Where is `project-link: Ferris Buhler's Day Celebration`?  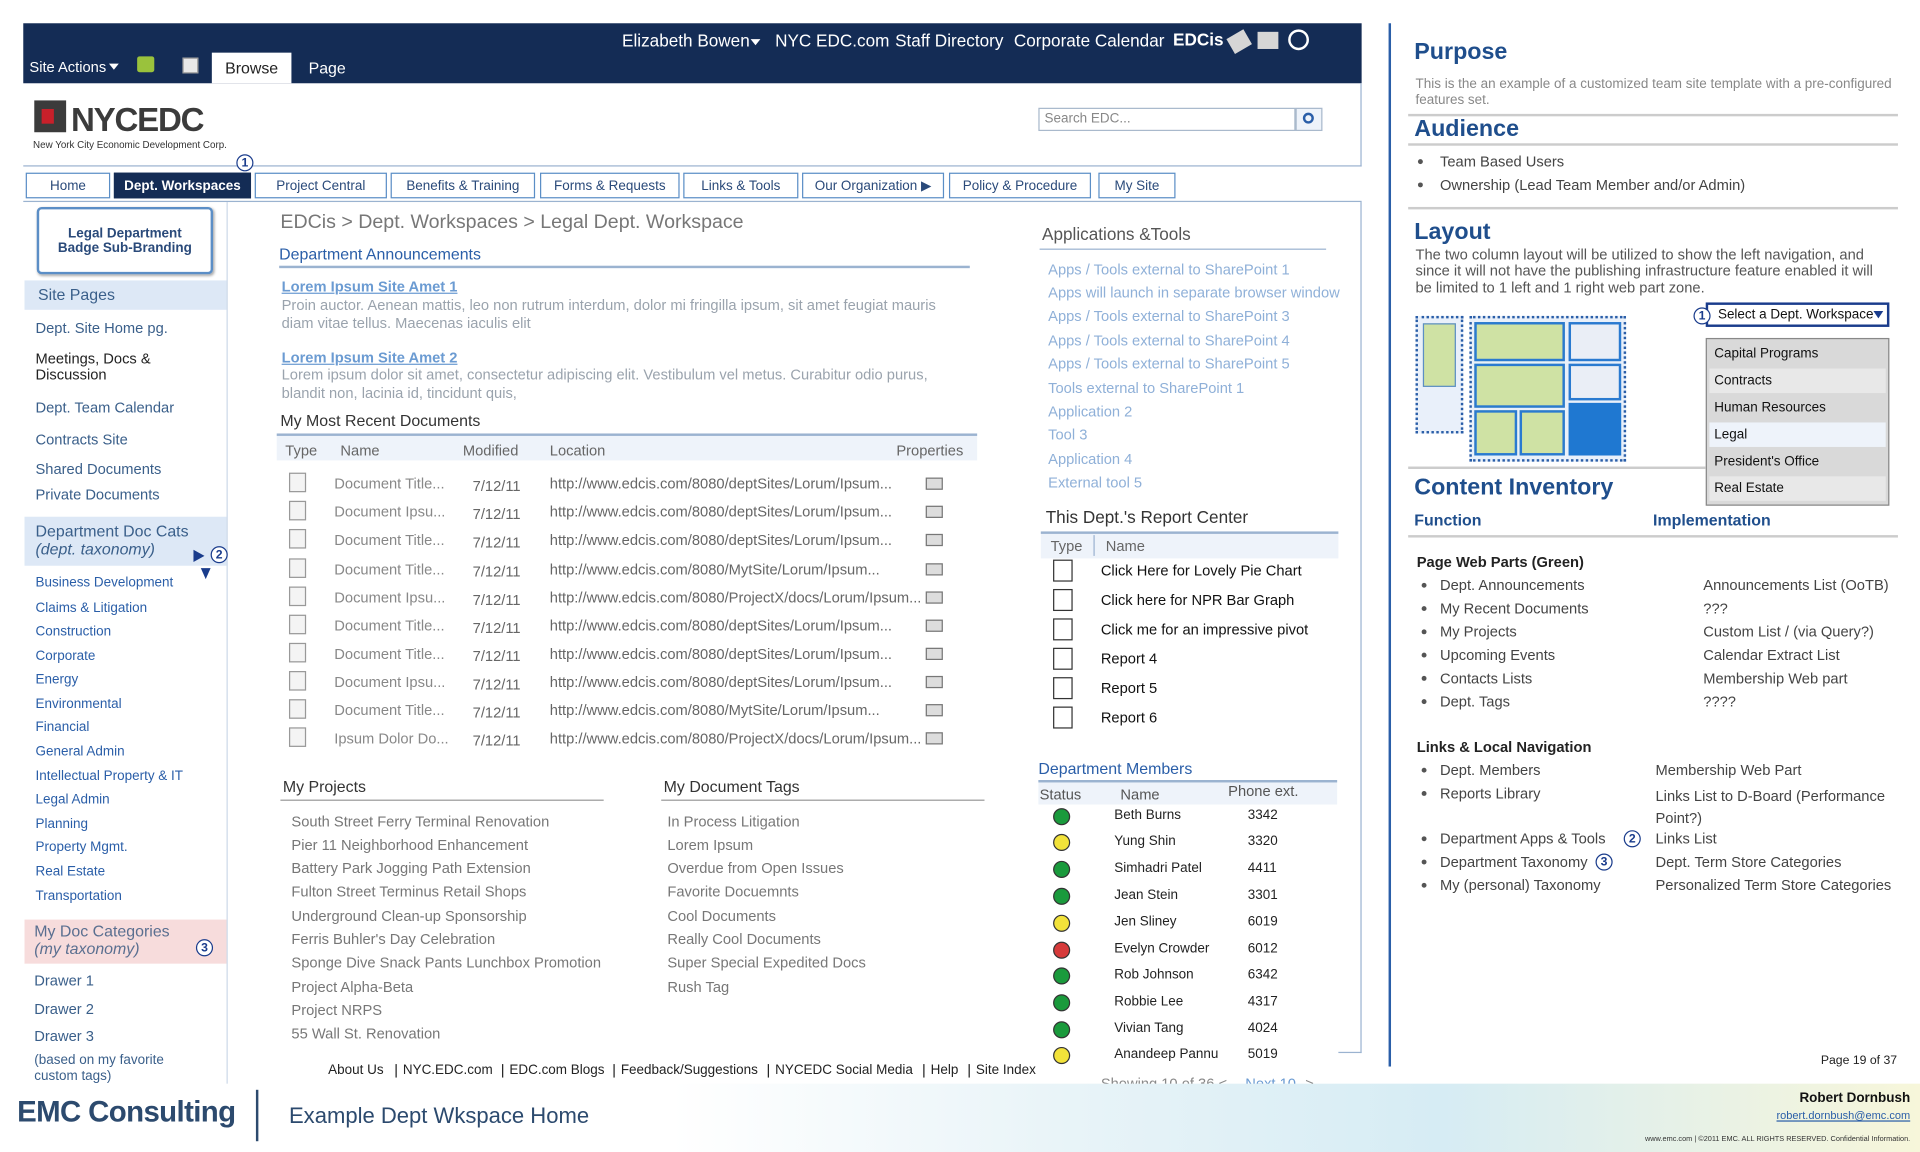 project-link: Ferris Buhler's Day Celebration is located at coordinates (393, 939).